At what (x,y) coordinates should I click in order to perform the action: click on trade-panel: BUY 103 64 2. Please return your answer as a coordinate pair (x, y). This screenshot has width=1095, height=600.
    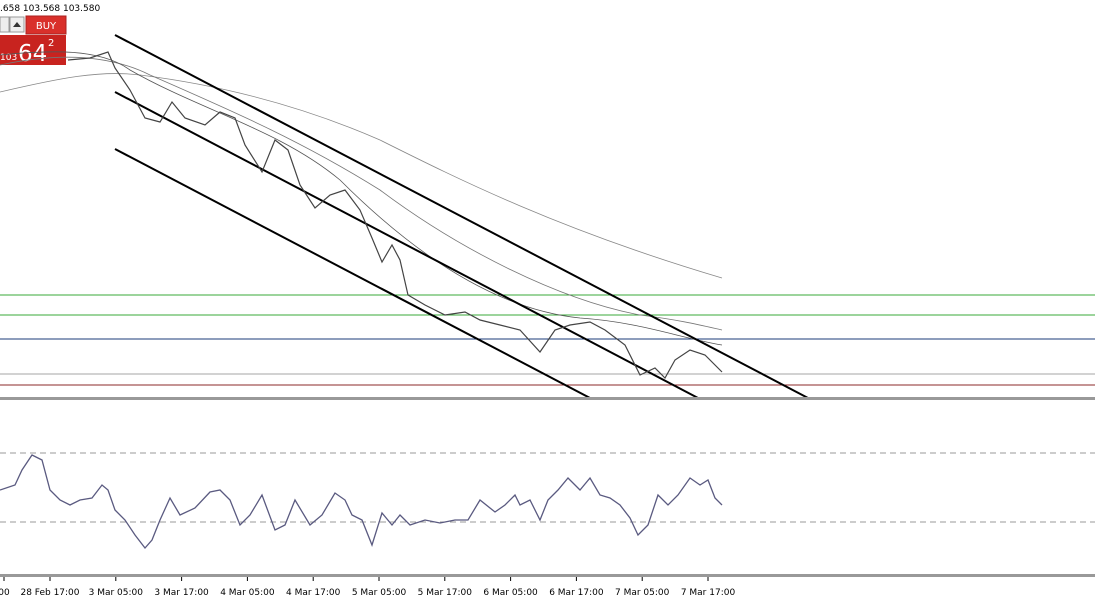
    Looking at the image, I should click on (33, 41).